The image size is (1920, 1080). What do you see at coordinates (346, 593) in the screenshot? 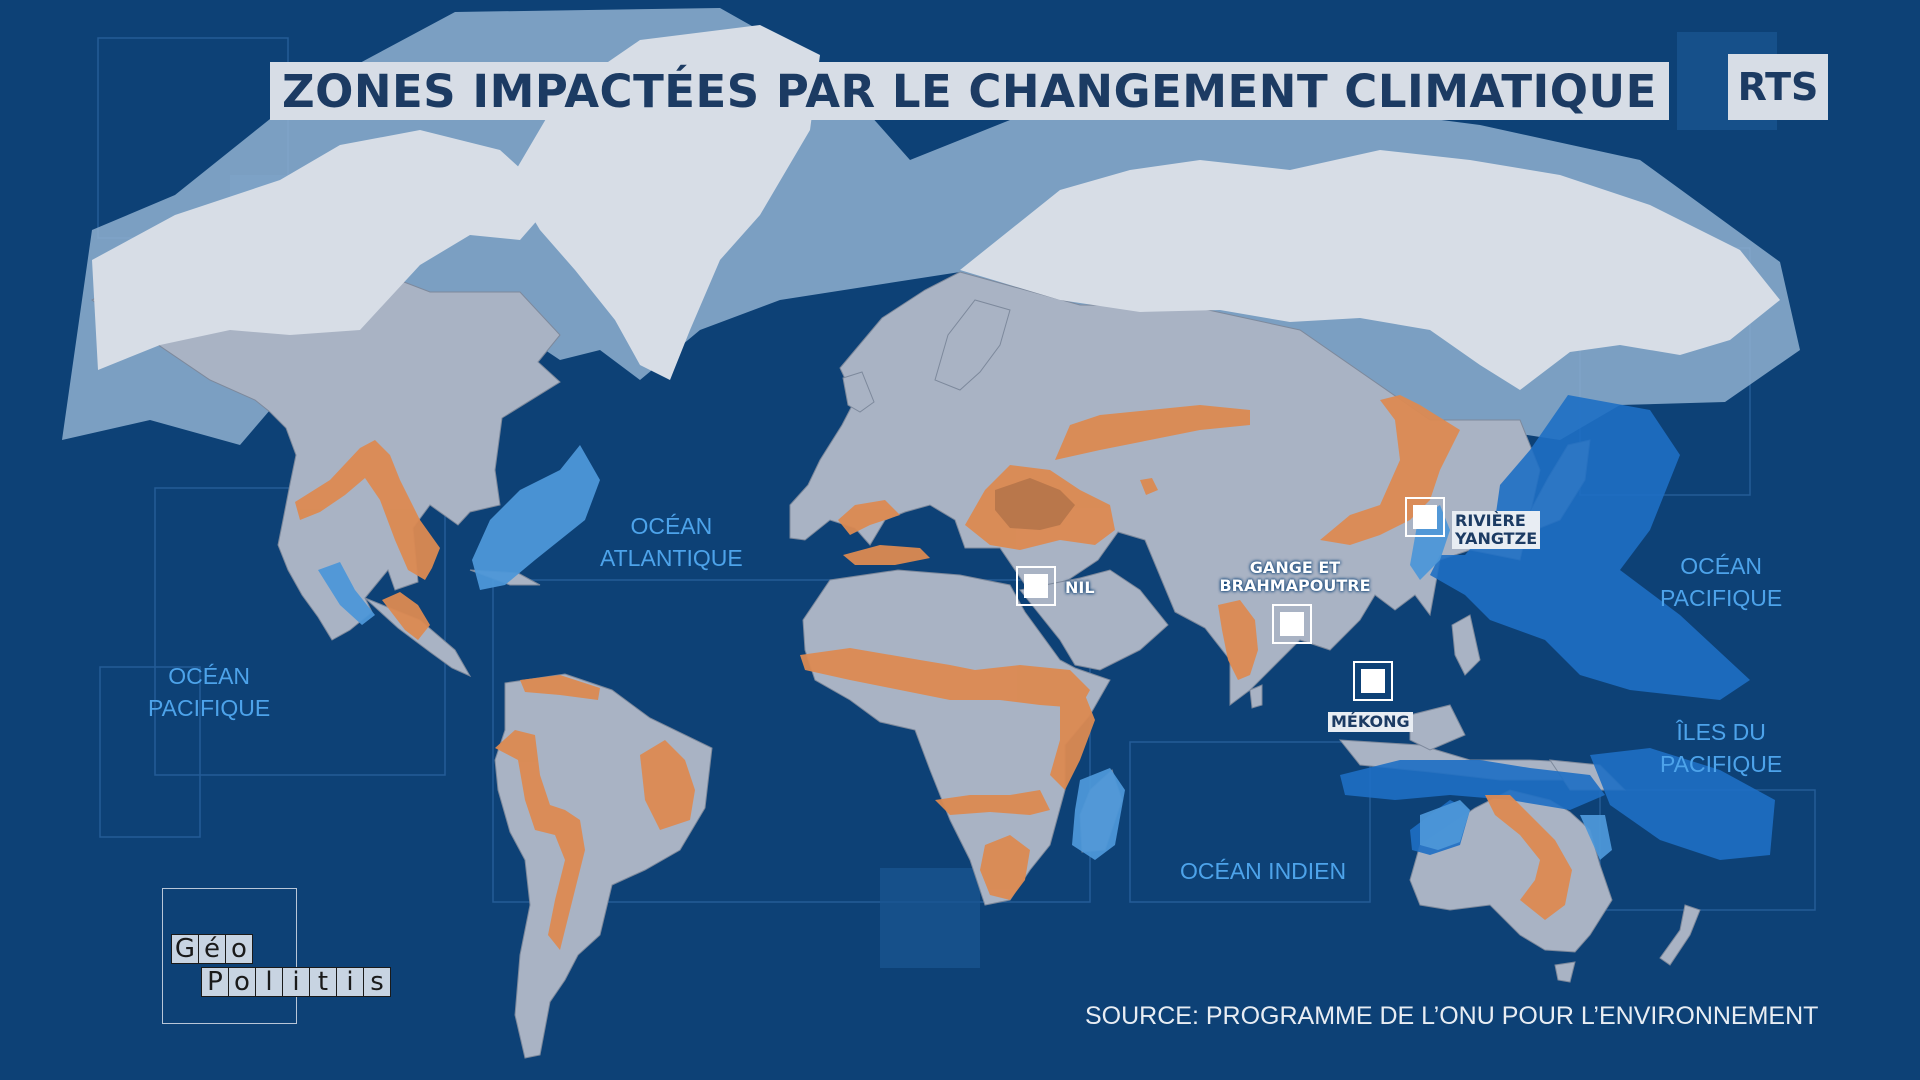
I see `coastal-us-west` at bounding box center [346, 593].